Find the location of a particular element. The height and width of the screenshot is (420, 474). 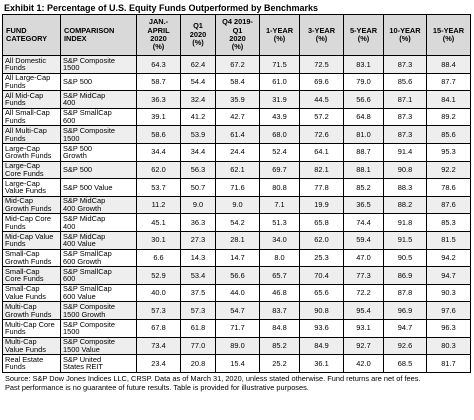

percentage-cell: 27.3 is located at coordinates (198, 240).